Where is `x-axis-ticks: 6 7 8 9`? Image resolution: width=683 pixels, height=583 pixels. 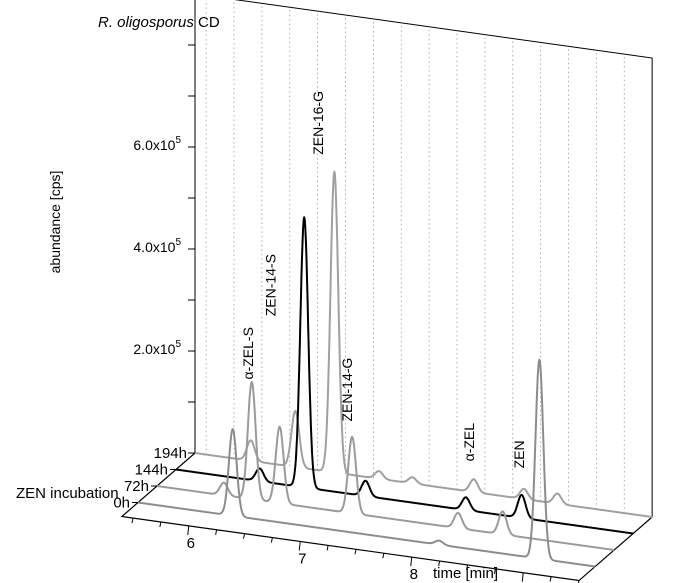 x-axis-ticks: 6 7 8 9 is located at coordinates (355, 550).